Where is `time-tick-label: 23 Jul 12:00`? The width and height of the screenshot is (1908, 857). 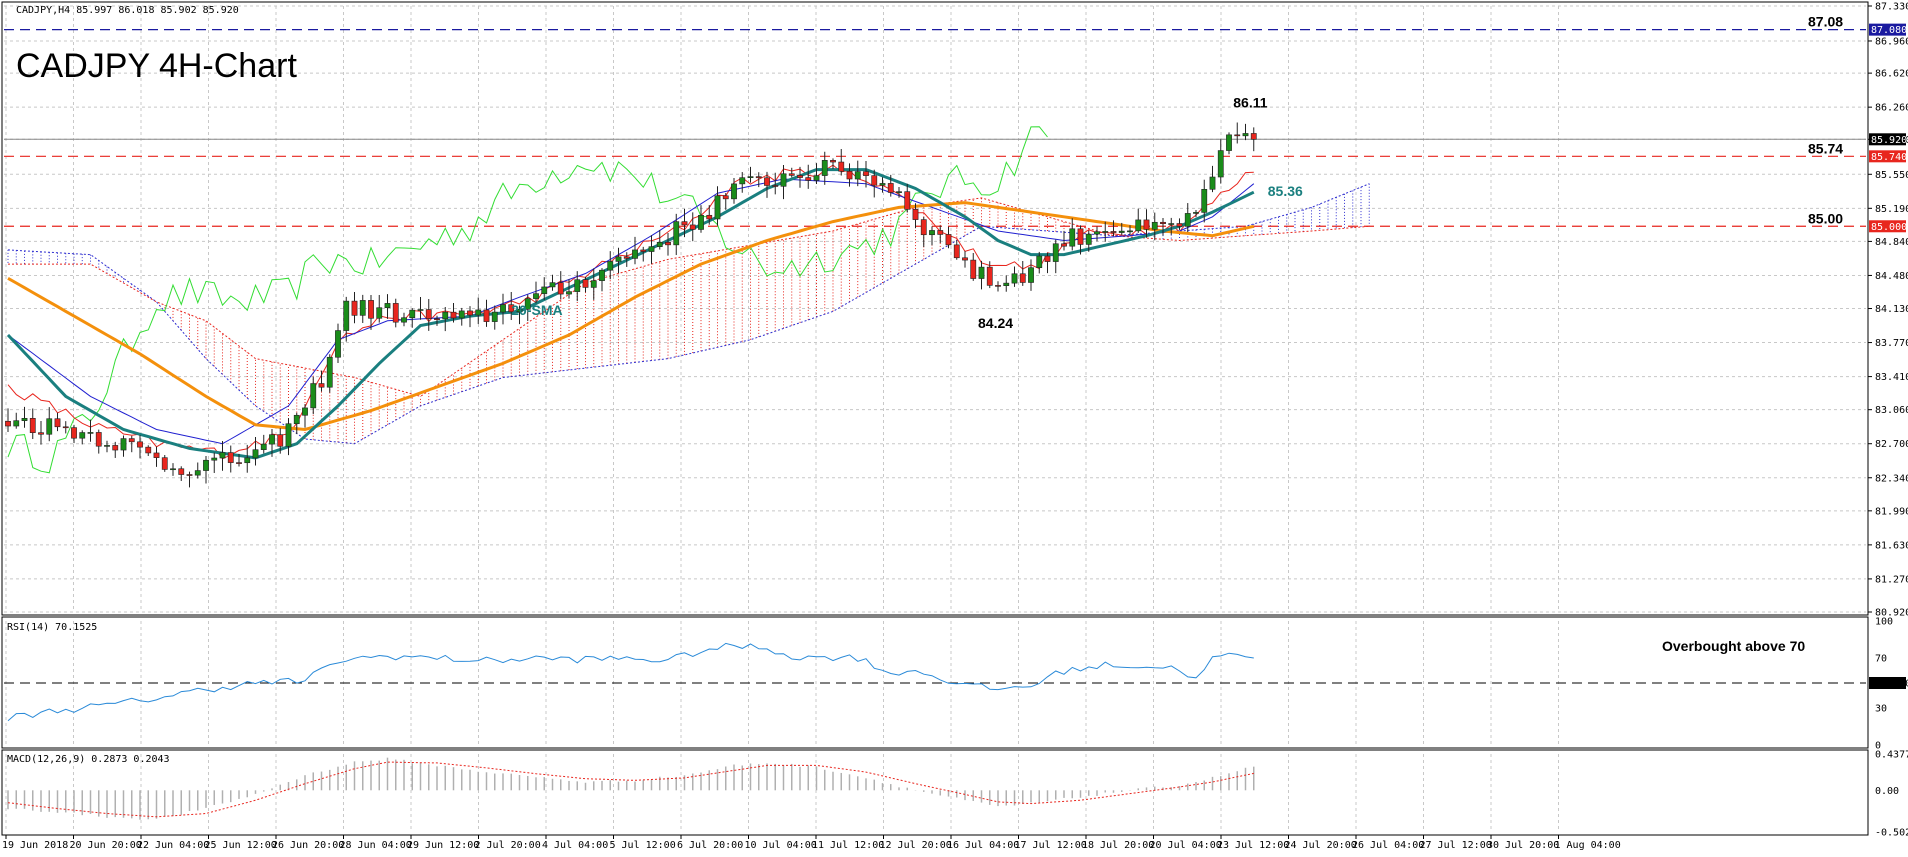
time-tick-label: 23 Jul 12:00 is located at coordinates (1253, 845).